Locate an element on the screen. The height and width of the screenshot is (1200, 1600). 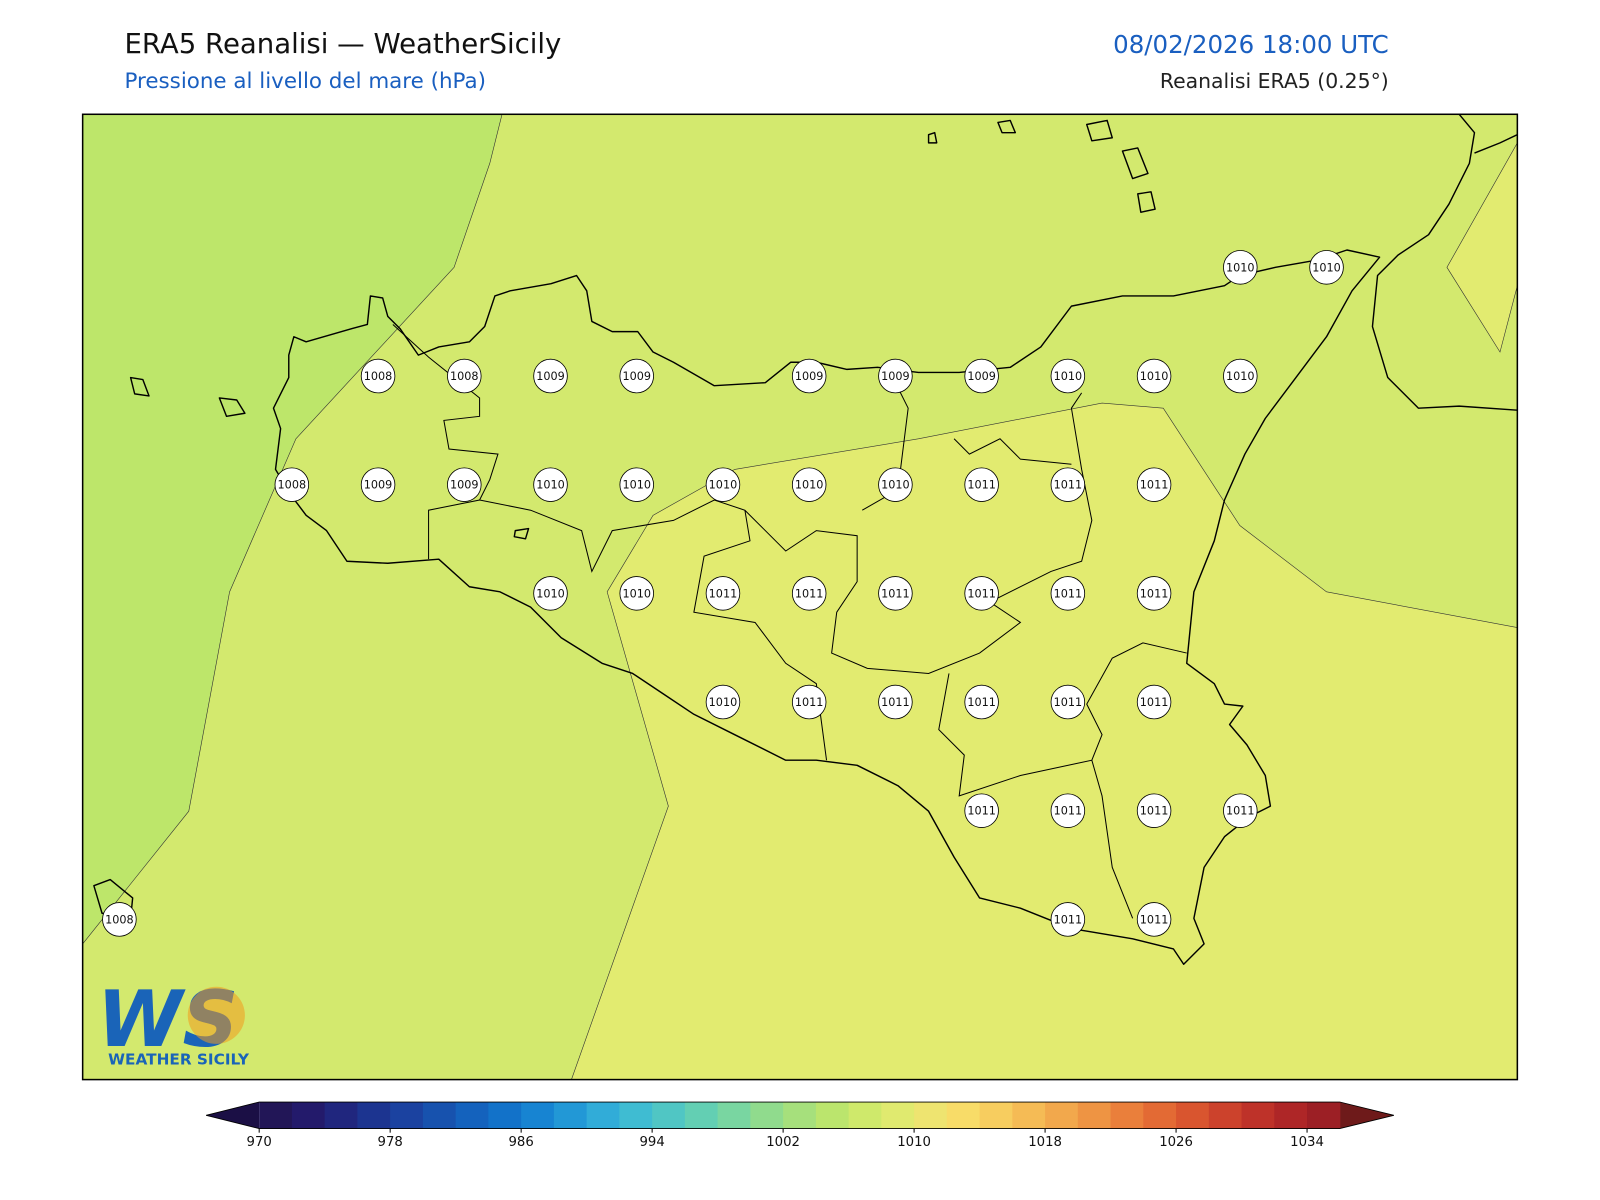
colorbar-over is located at coordinates (1366, 1115).